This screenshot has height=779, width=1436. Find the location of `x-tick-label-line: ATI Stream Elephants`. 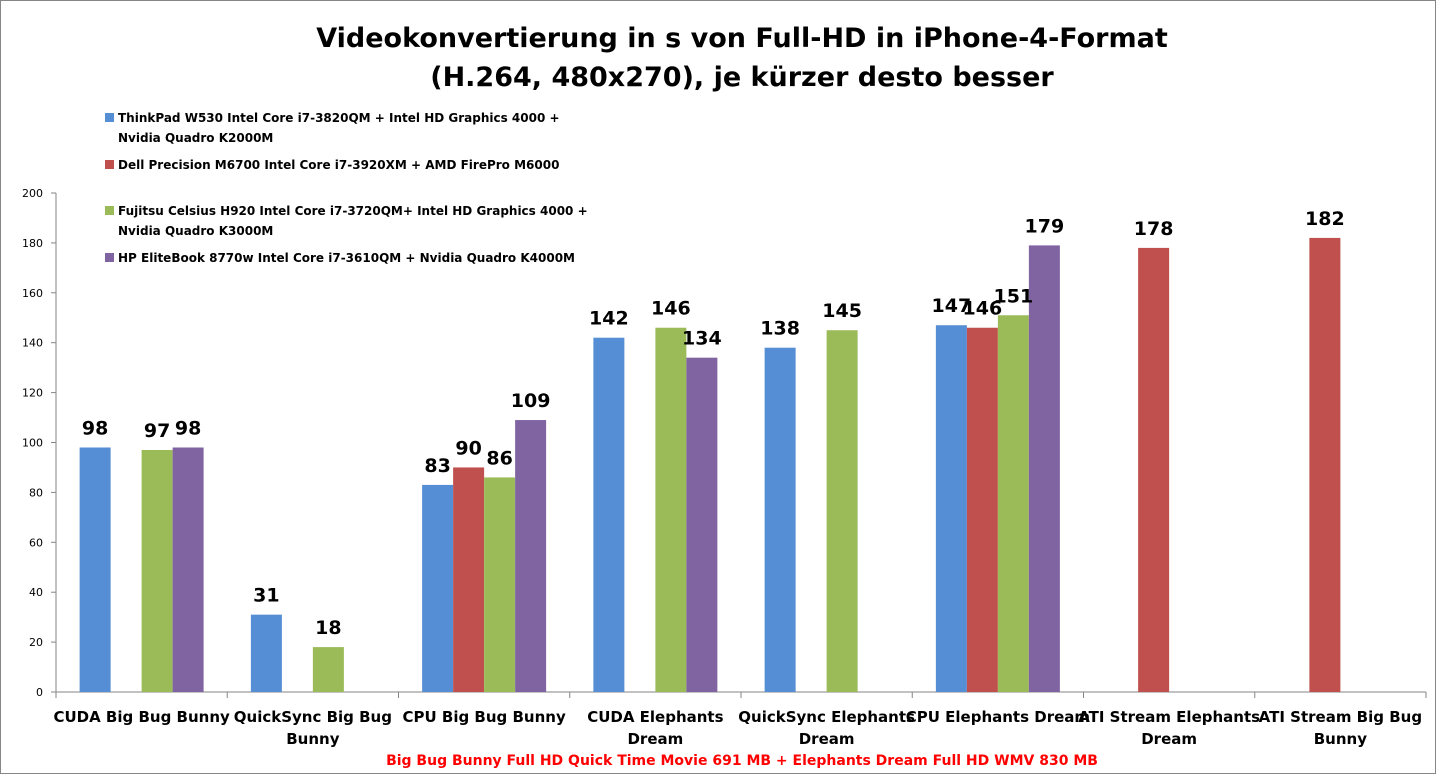

x-tick-label-line: ATI Stream Elephants is located at coordinates (1169, 717).